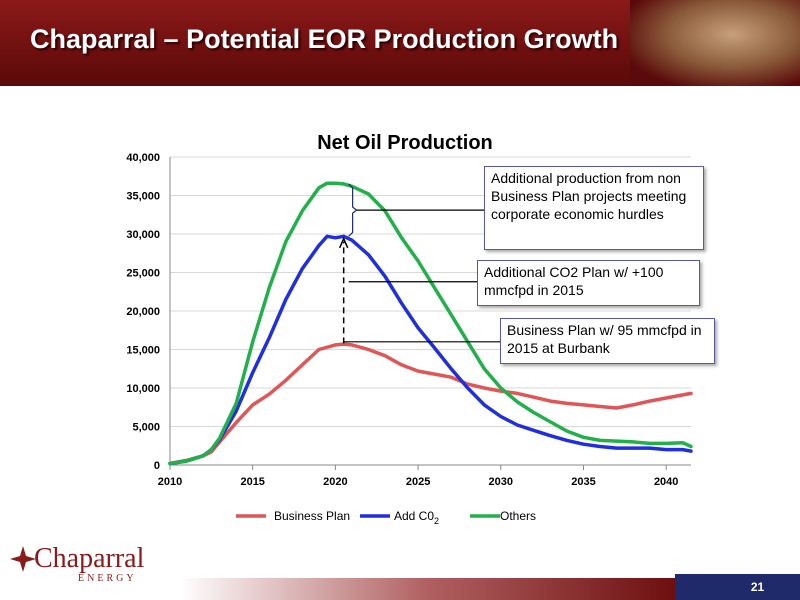  What do you see at coordinates (501, 482) in the screenshot?
I see `x-tick-label: 2030` at bounding box center [501, 482].